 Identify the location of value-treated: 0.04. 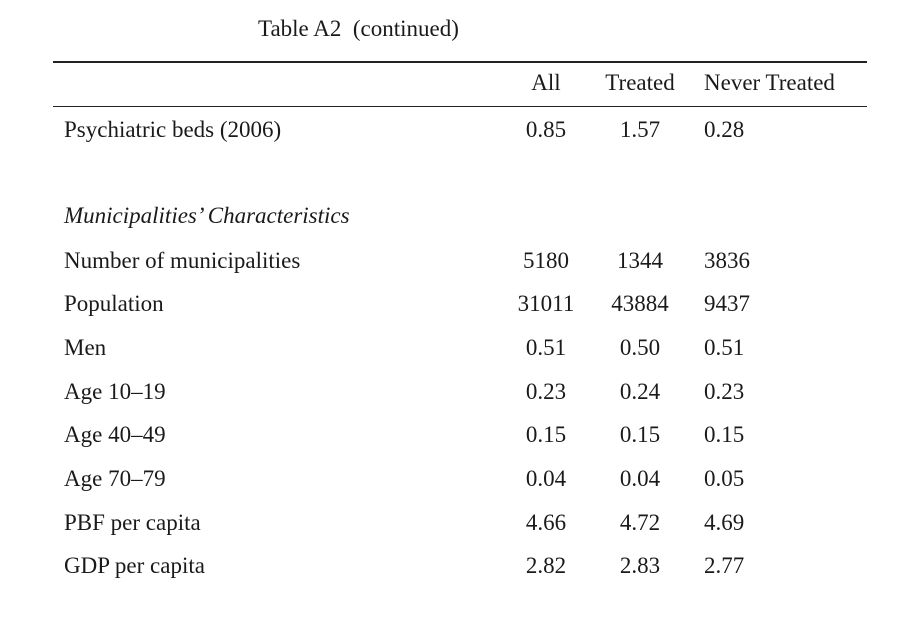
(640, 478).